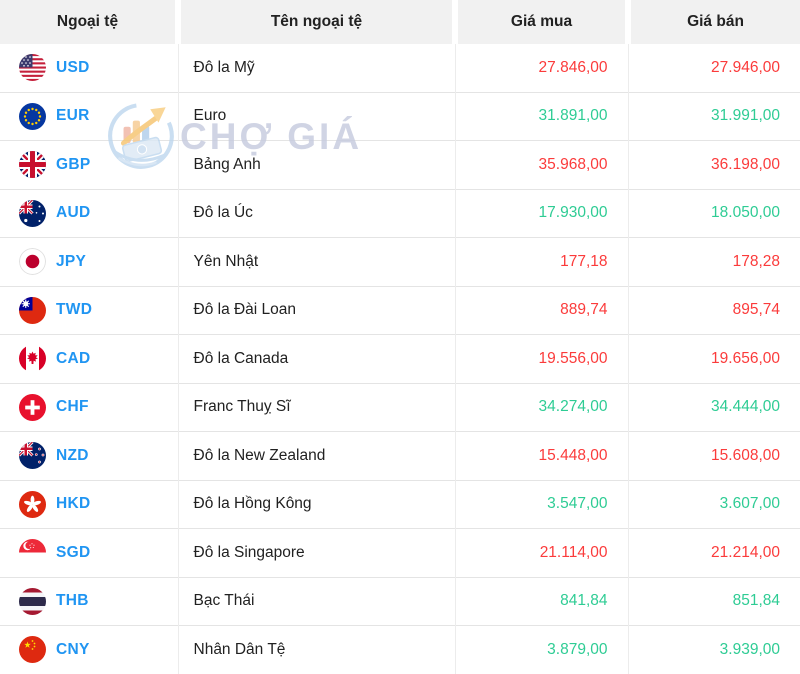 The height and width of the screenshot is (674, 800). I want to click on currency-cell: CHF, so click(89, 407).